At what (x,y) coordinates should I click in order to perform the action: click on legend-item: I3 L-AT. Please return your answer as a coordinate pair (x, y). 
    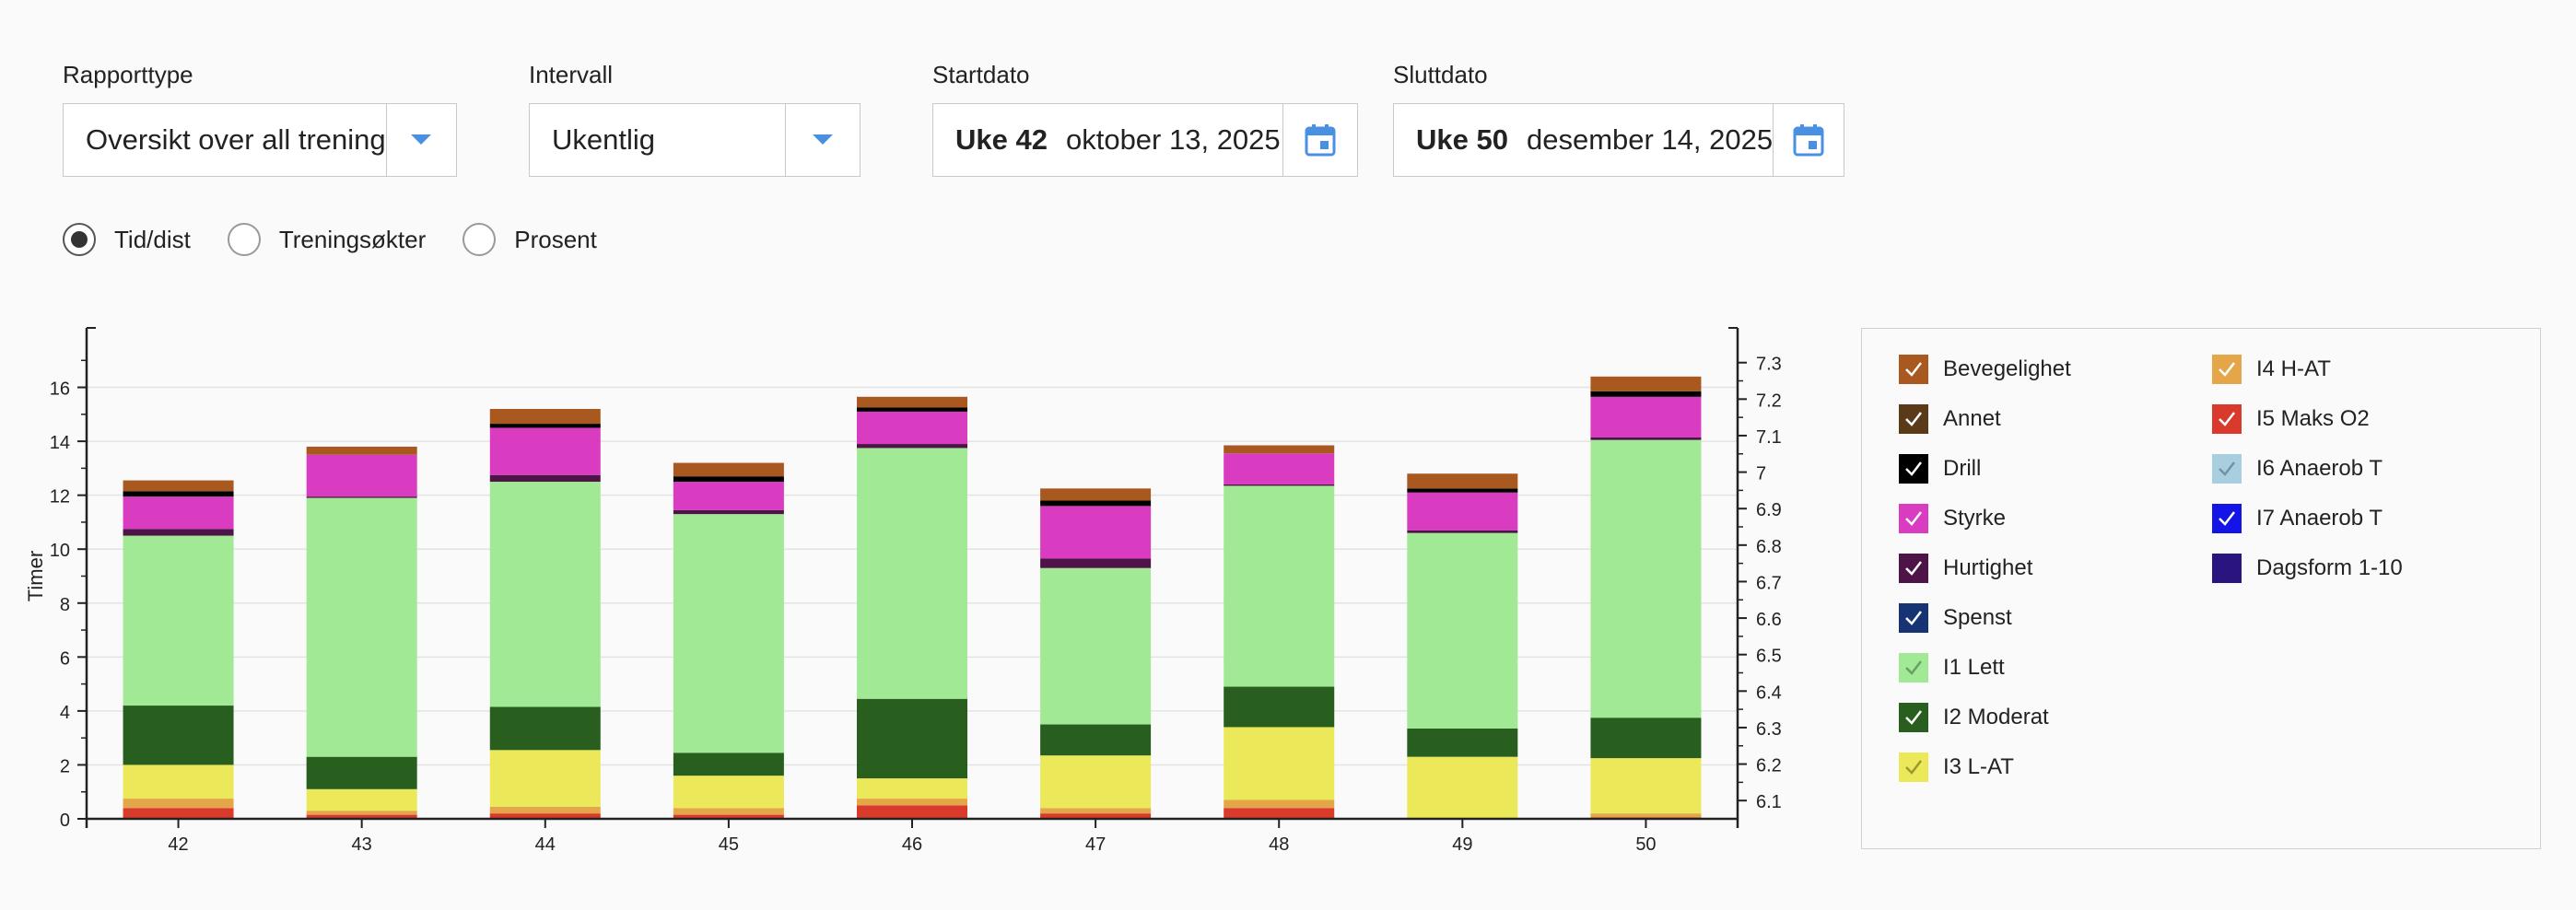
    Looking at the image, I should click on (1957, 767).